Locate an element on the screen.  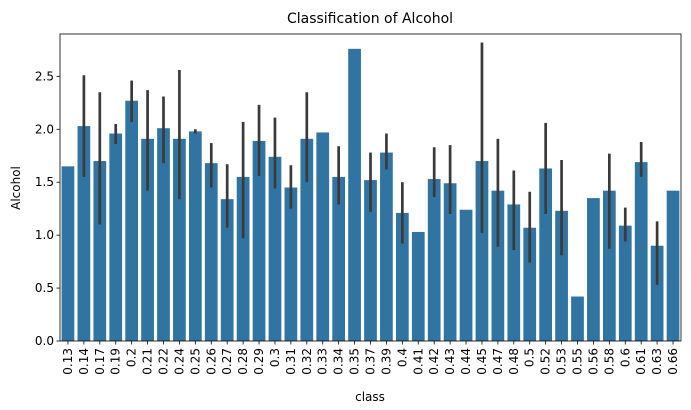
x-tick-label: 0.42 is located at coordinates (434, 361).